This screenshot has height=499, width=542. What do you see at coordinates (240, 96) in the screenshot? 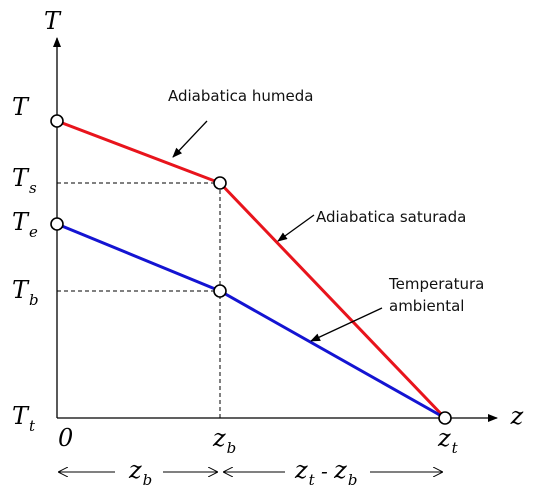
I see `label-humid-adiabat: Adiabatica humeda` at bounding box center [240, 96].